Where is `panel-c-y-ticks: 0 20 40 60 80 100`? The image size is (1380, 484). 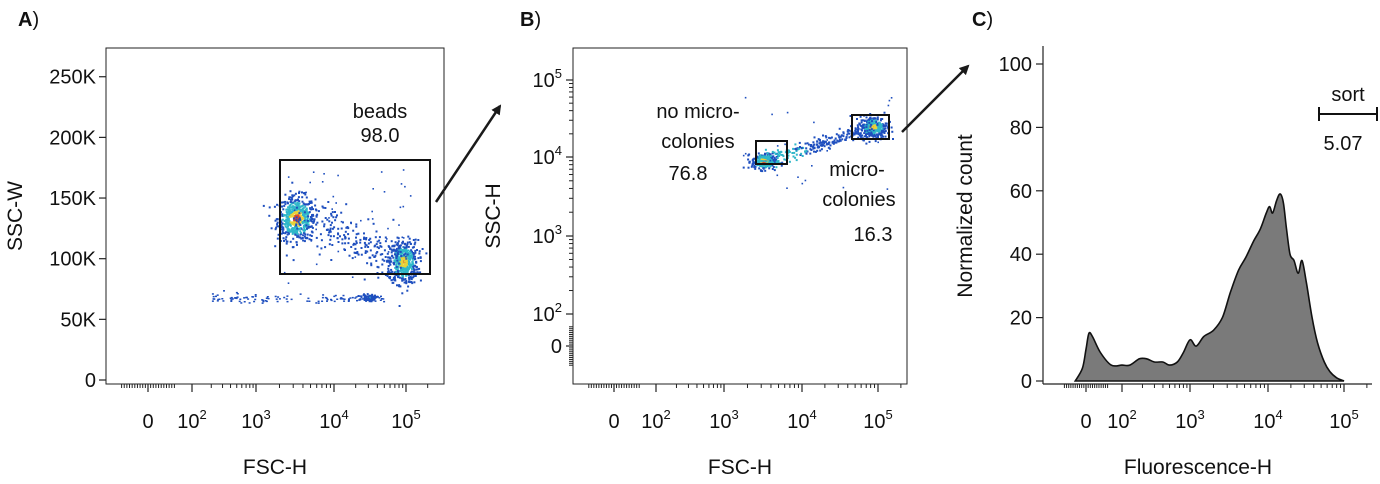
panel-c-y-ticks: 0 20 40 60 80 100 is located at coordinates (1021, 223).